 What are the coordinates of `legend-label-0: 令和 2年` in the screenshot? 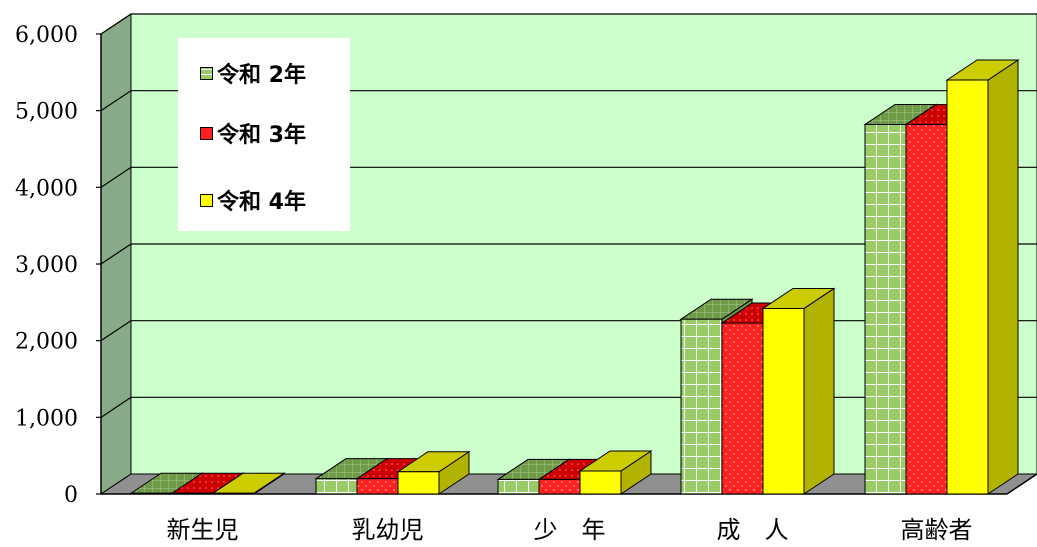 It's located at (261, 75).